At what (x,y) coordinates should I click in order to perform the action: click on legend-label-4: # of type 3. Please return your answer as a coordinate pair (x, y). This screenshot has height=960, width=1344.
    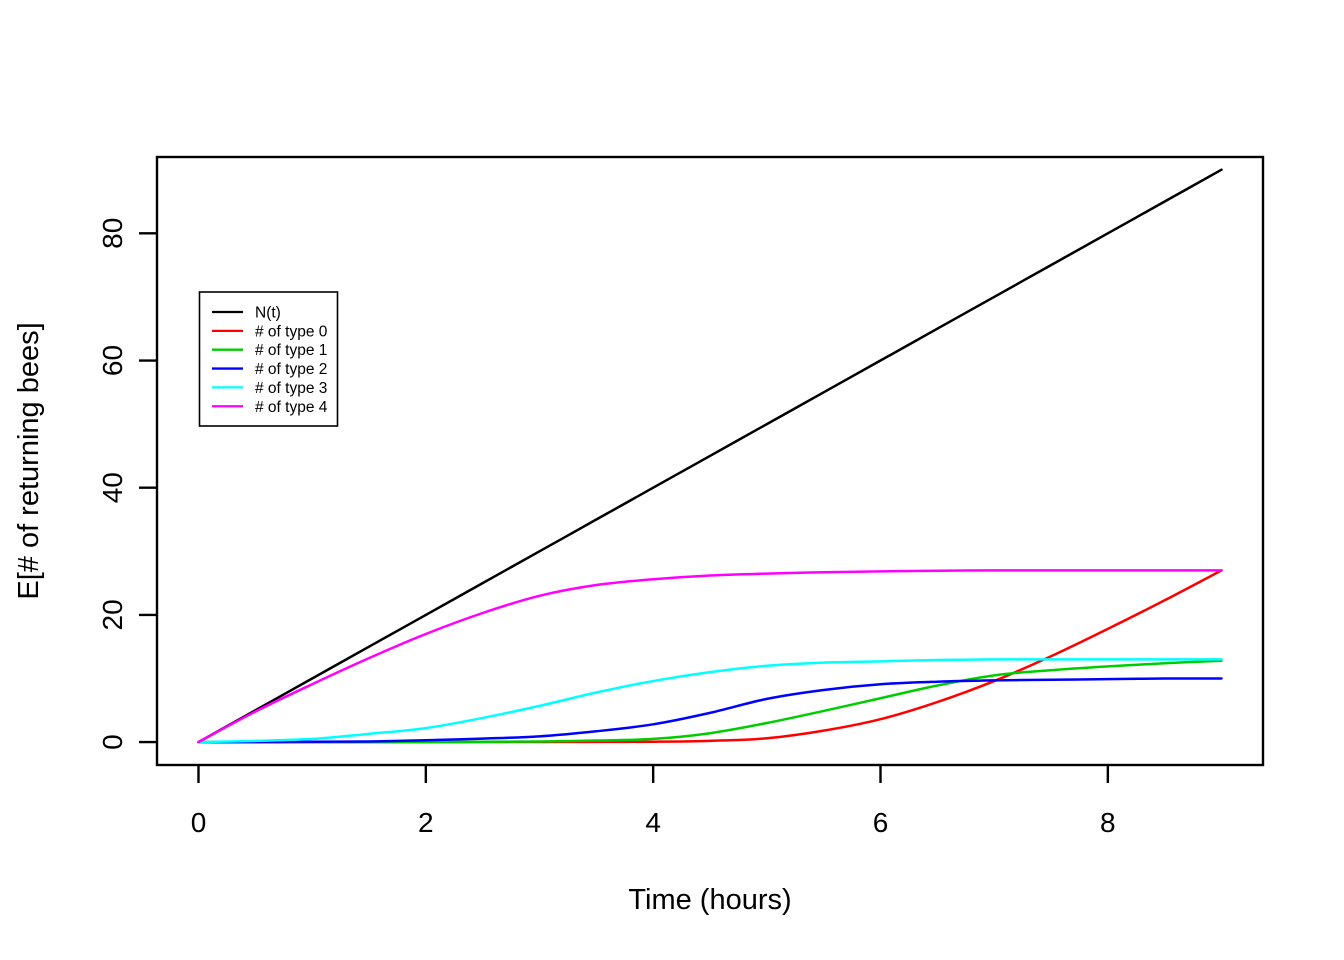
    Looking at the image, I should click on (291, 388).